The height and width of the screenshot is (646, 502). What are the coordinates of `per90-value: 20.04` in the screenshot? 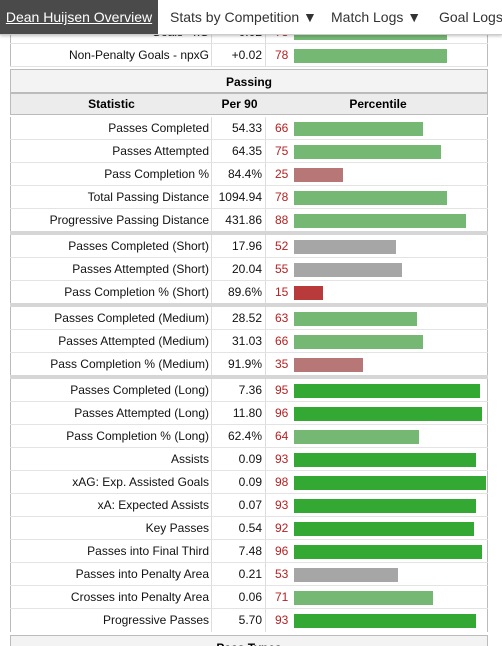 It's located at (239, 269).